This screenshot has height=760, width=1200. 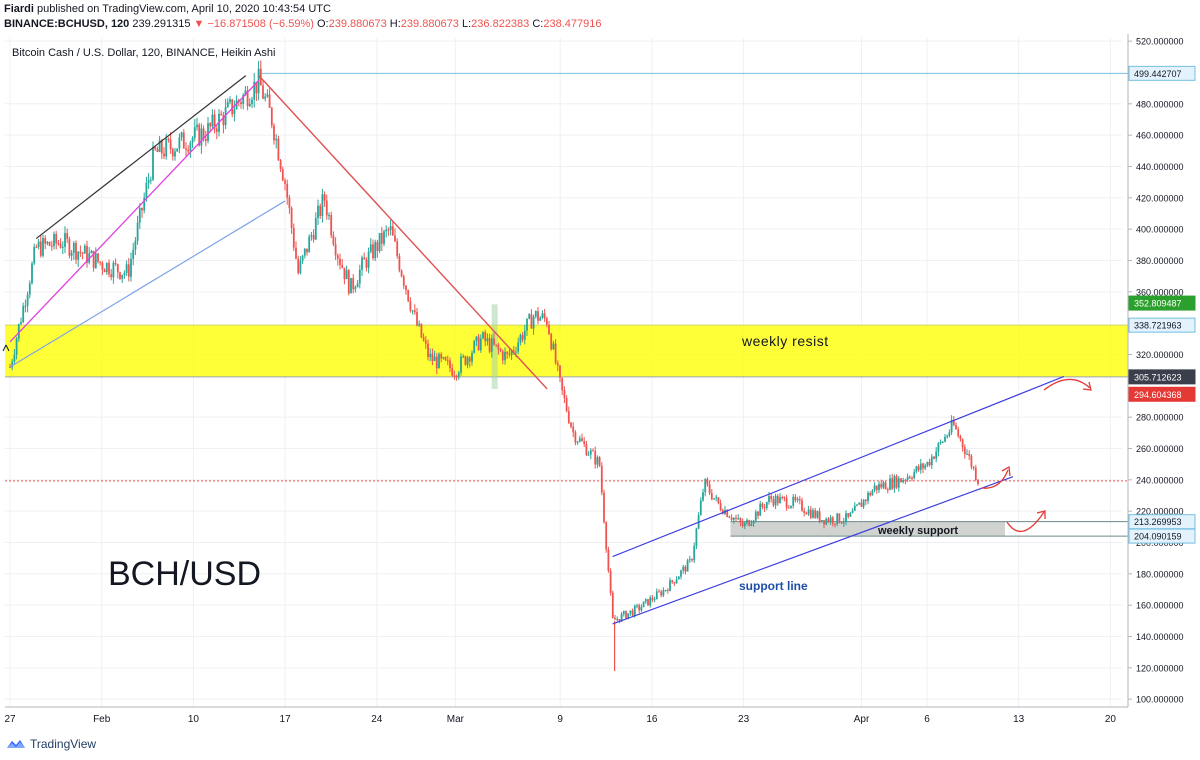 I want to click on black-trend-line, so click(x=141, y=157).